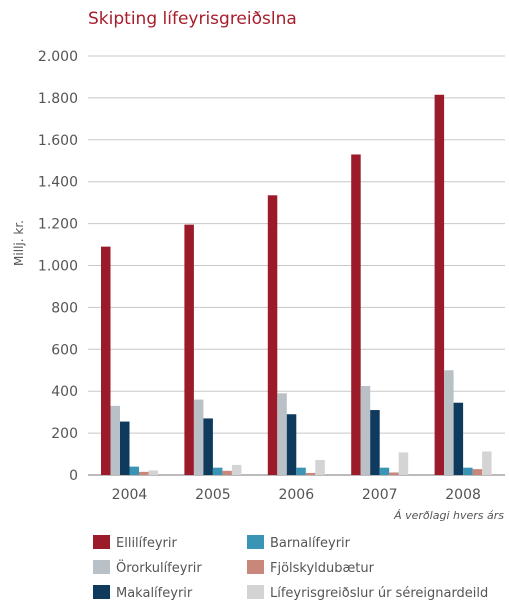 The width and height of the screenshot is (509, 604). I want to click on y-tick-label: 1.000, so click(58, 267).